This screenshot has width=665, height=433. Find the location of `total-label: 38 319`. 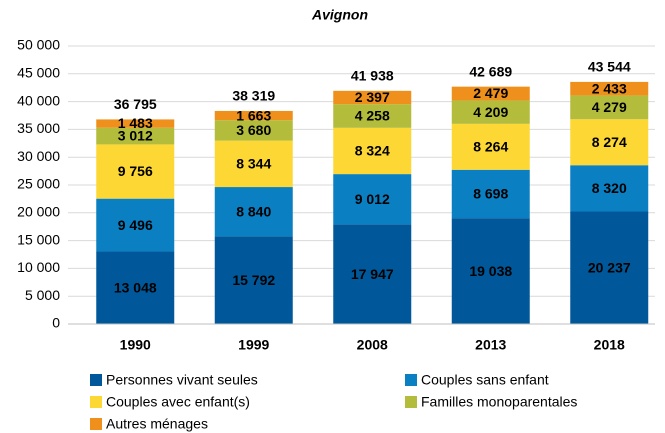

total-label: 38 319 is located at coordinates (253, 96).